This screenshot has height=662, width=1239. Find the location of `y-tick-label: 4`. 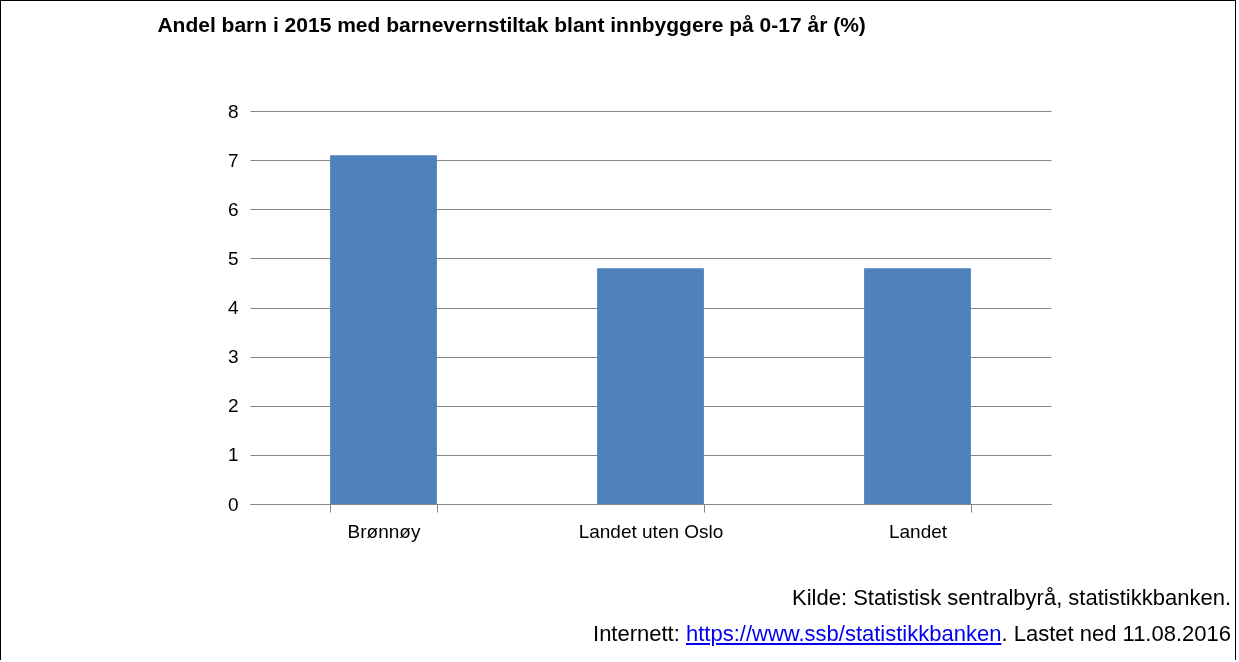

y-tick-label: 4 is located at coordinates (233, 307).